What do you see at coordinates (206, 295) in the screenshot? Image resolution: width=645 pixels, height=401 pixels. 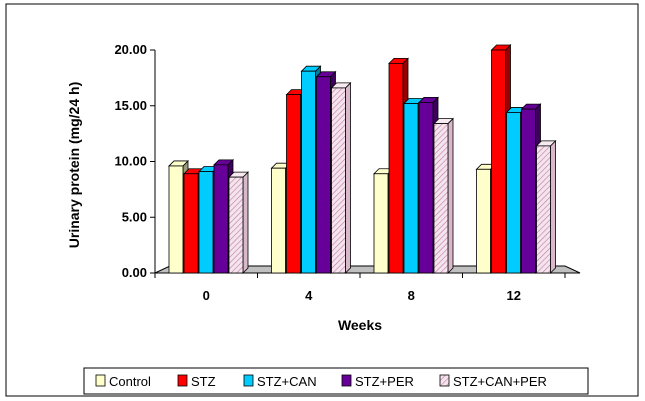 I see `x-tick-label: 0` at bounding box center [206, 295].